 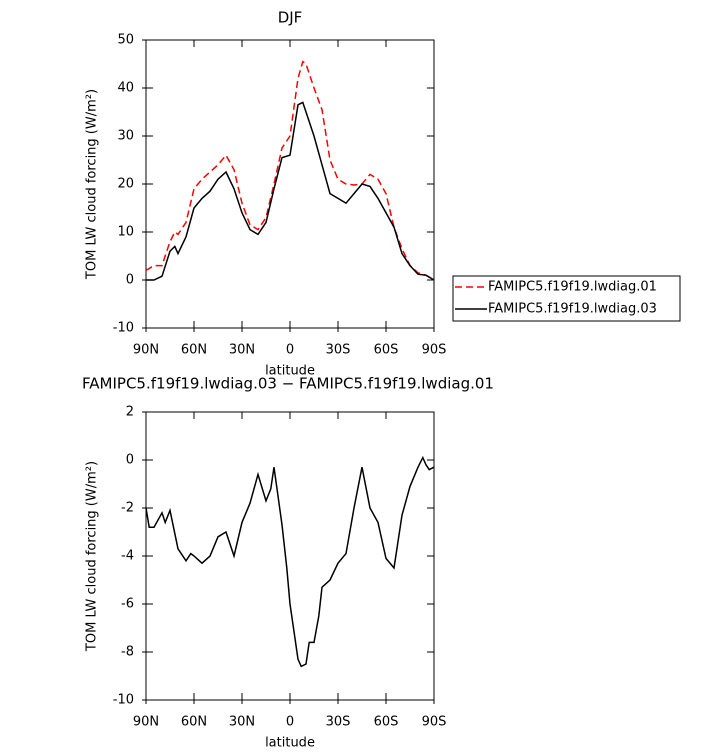 What do you see at coordinates (125, 232) in the screenshot?
I see `y-tick-label: 10` at bounding box center [125, 232].